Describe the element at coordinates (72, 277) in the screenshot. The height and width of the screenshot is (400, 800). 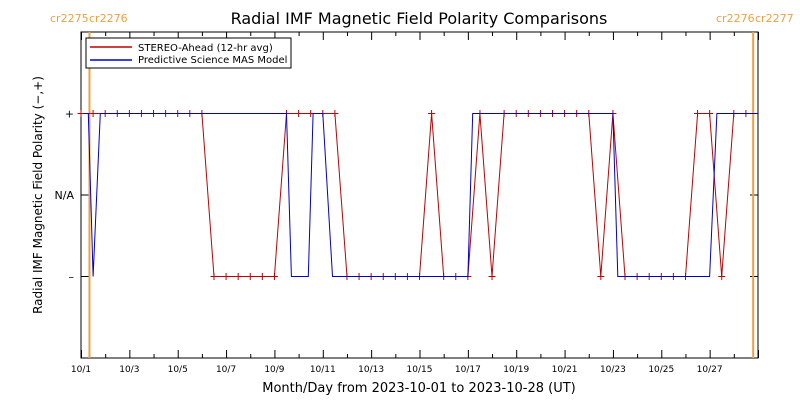
I see `y-tick-label: –` at that location.